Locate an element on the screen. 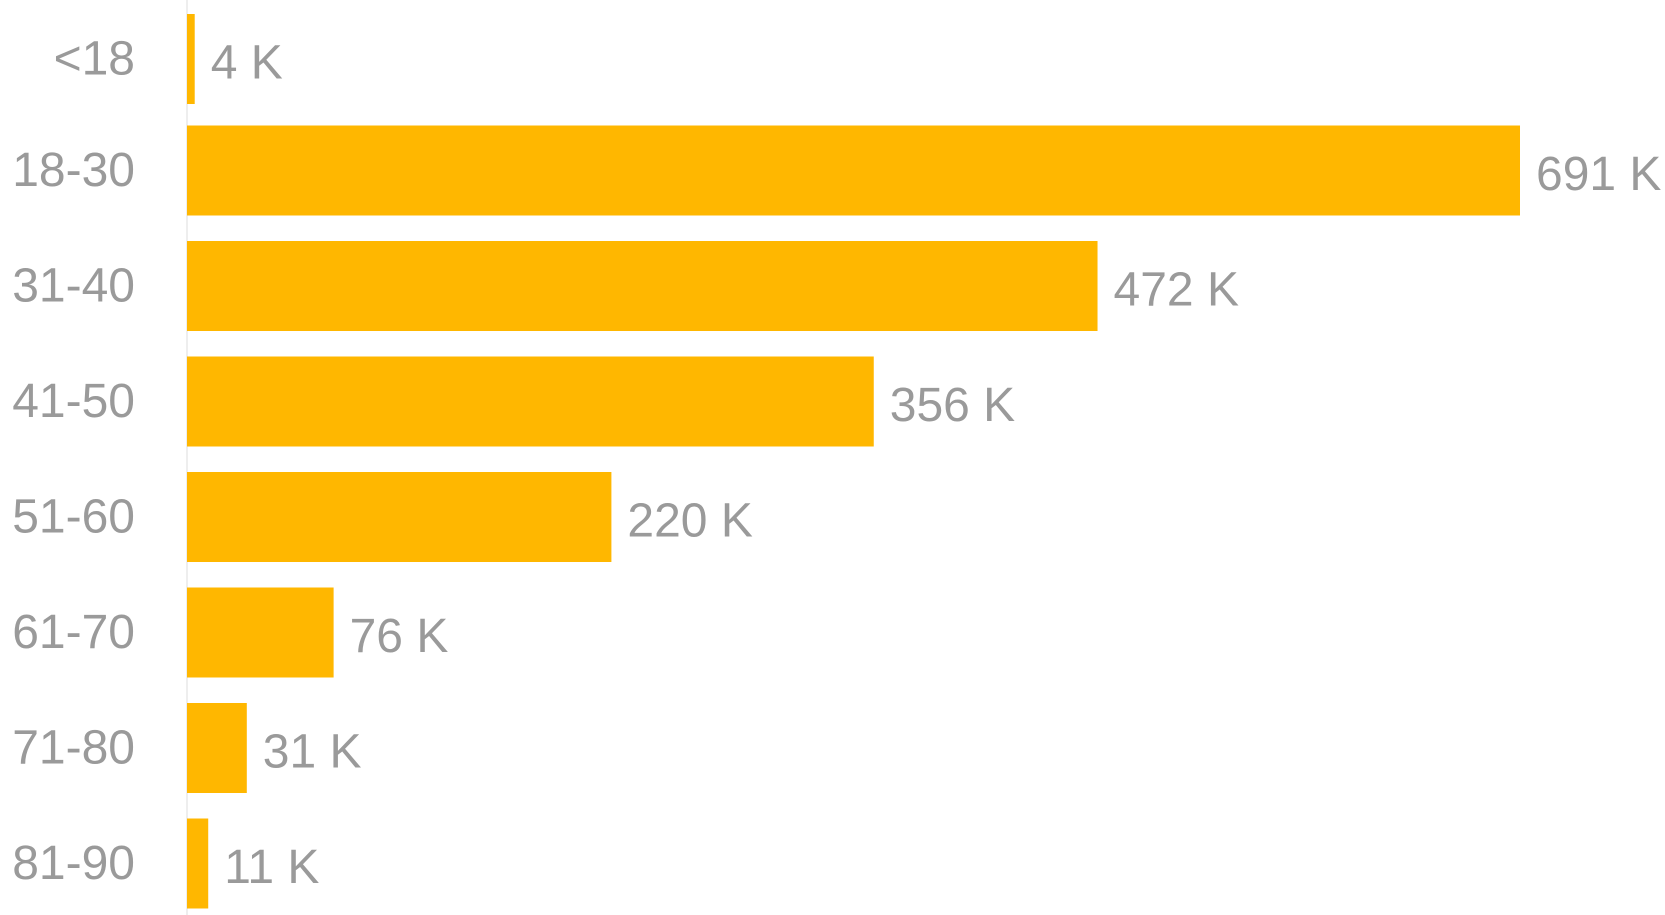 The image size is (1665, 915). value-label: 356 K is located at coordinates (952, 405).